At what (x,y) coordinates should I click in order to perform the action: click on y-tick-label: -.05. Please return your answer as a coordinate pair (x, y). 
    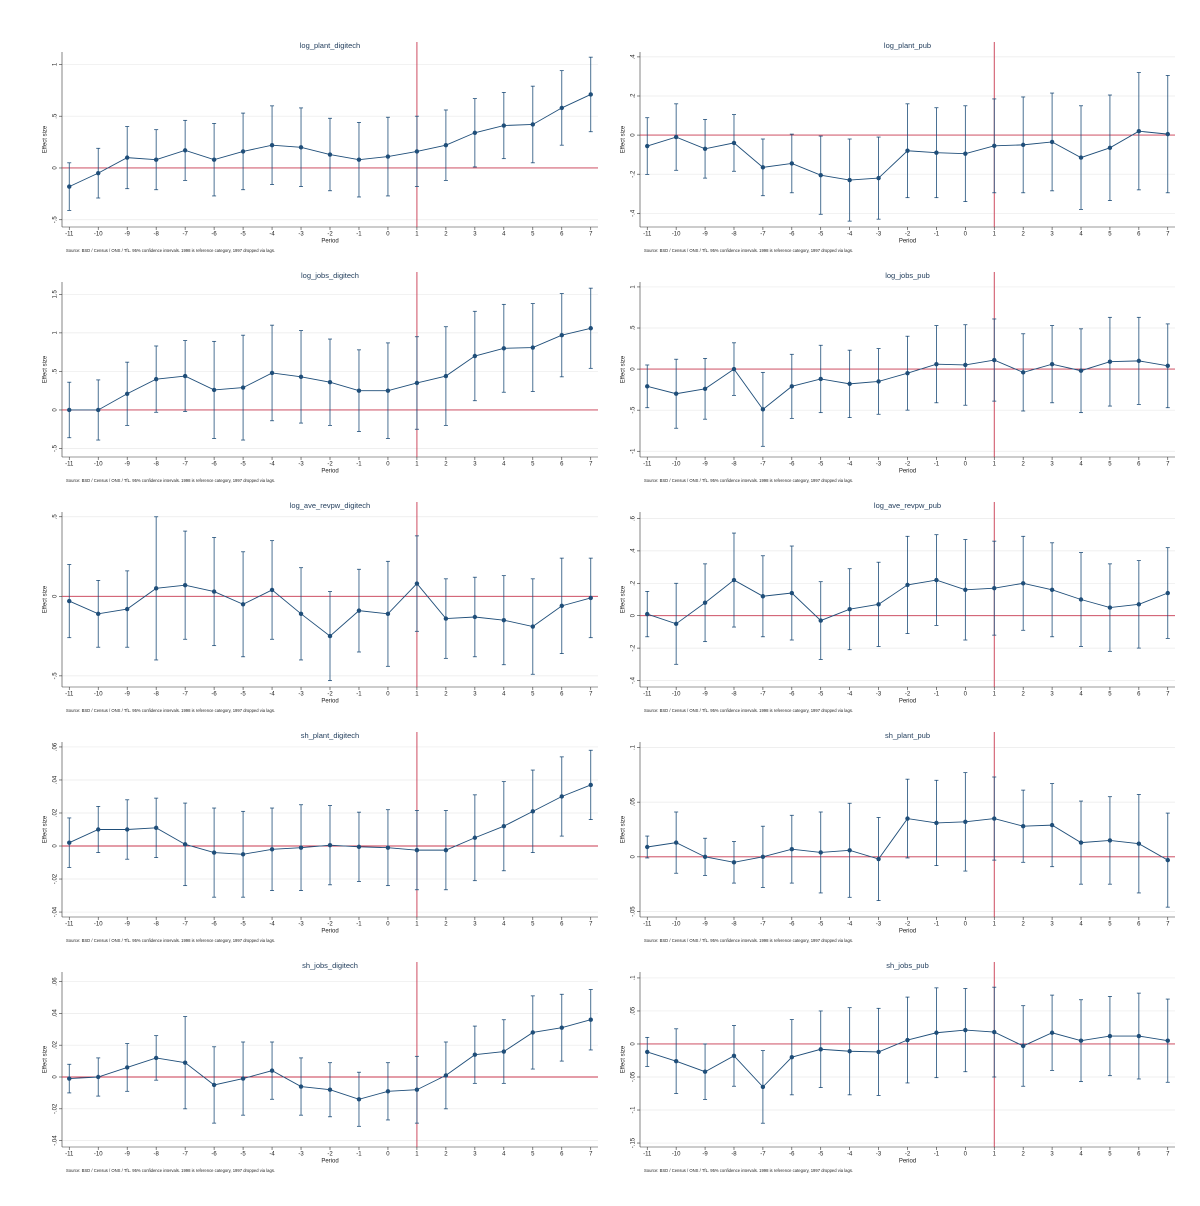
    Looking at the image, I should click on (634, 1076).